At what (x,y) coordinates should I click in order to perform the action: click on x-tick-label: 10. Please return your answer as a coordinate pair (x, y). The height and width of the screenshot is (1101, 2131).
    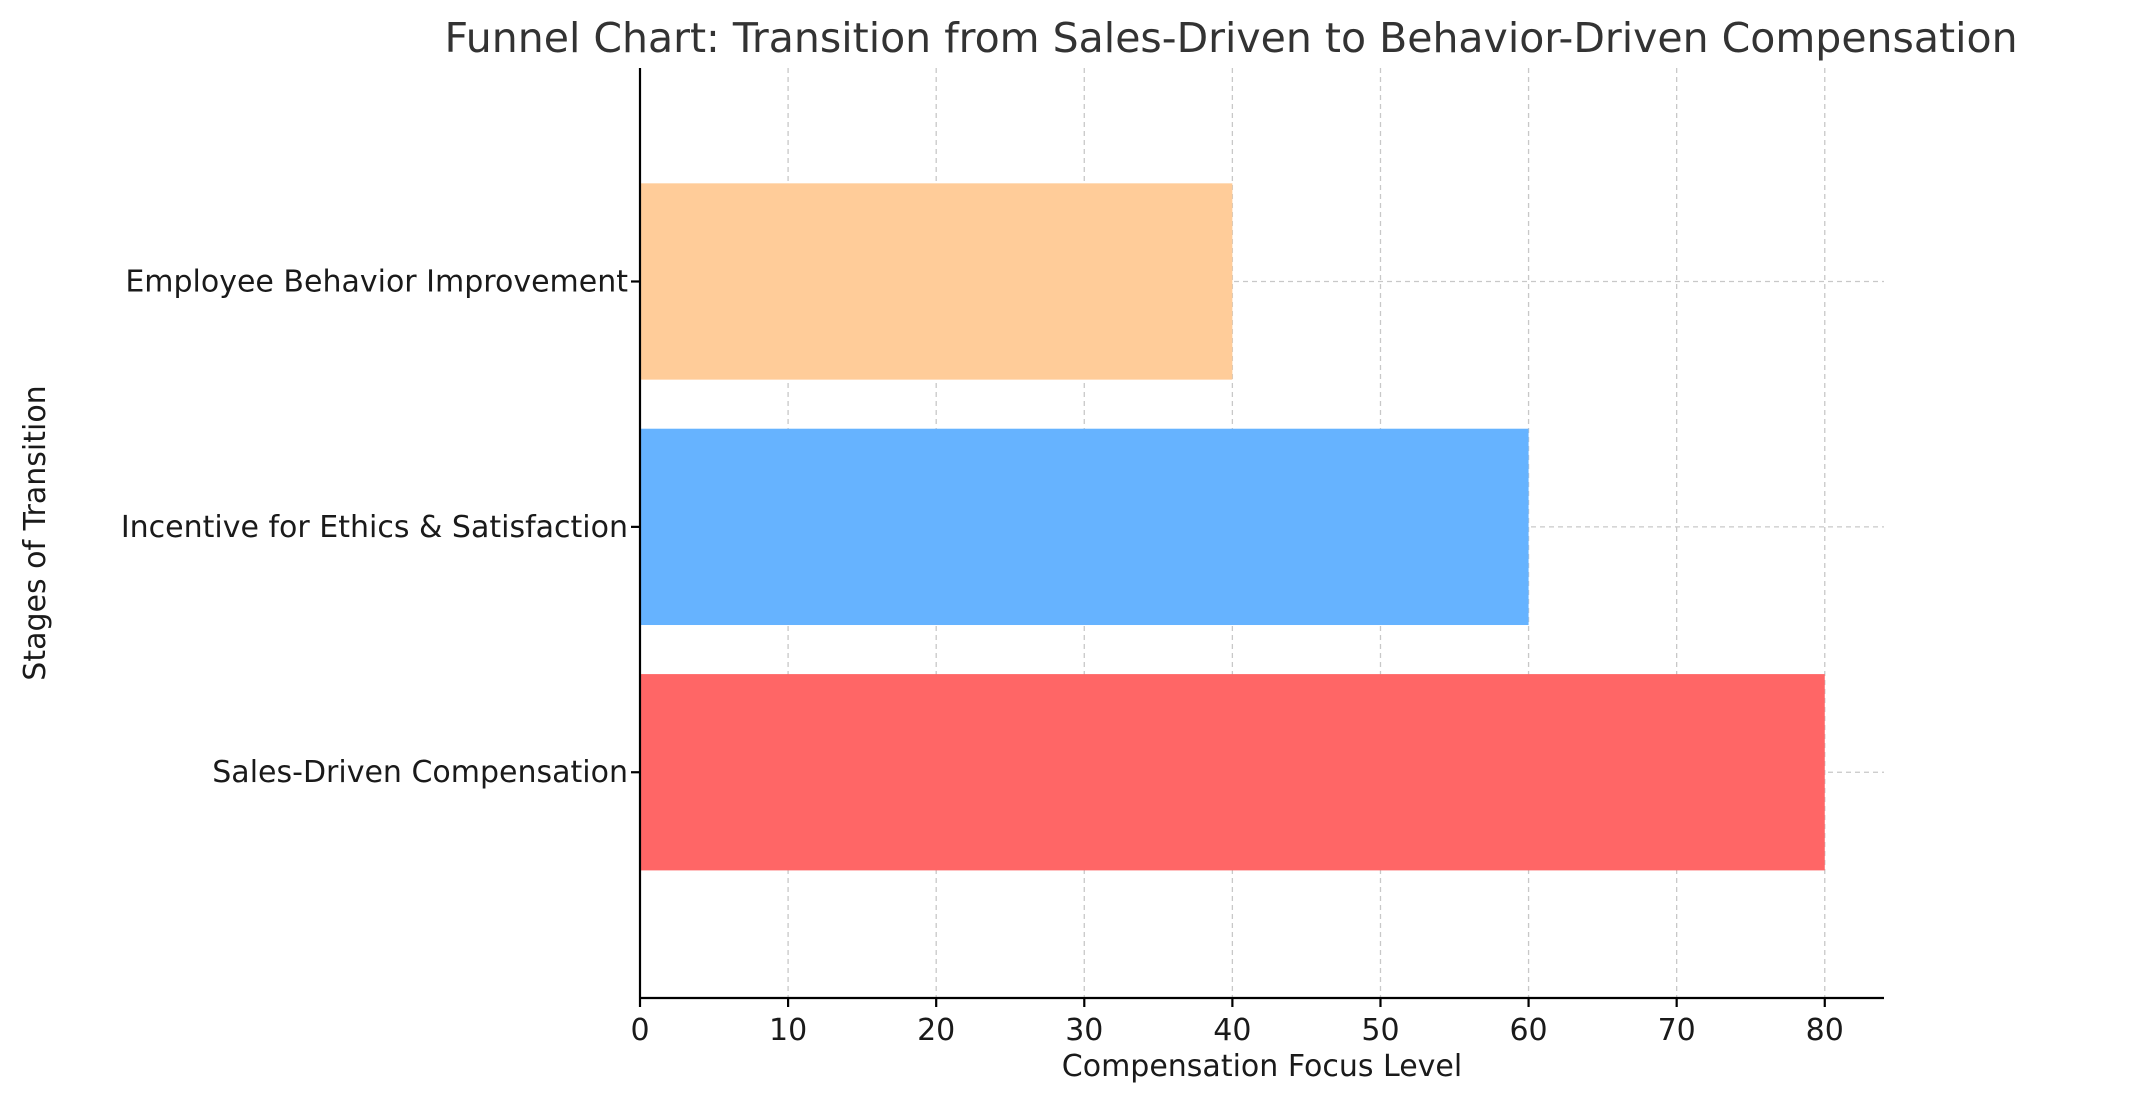
    Looking at the image, I should click on (788, 1030).